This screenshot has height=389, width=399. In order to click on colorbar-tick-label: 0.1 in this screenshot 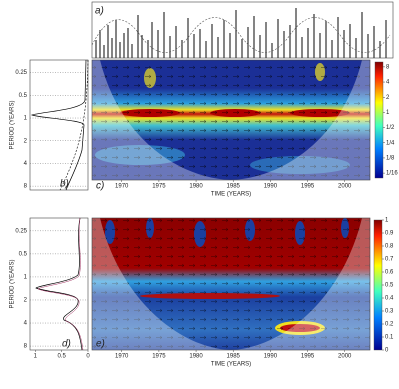, I will do `click(389, 338)`.